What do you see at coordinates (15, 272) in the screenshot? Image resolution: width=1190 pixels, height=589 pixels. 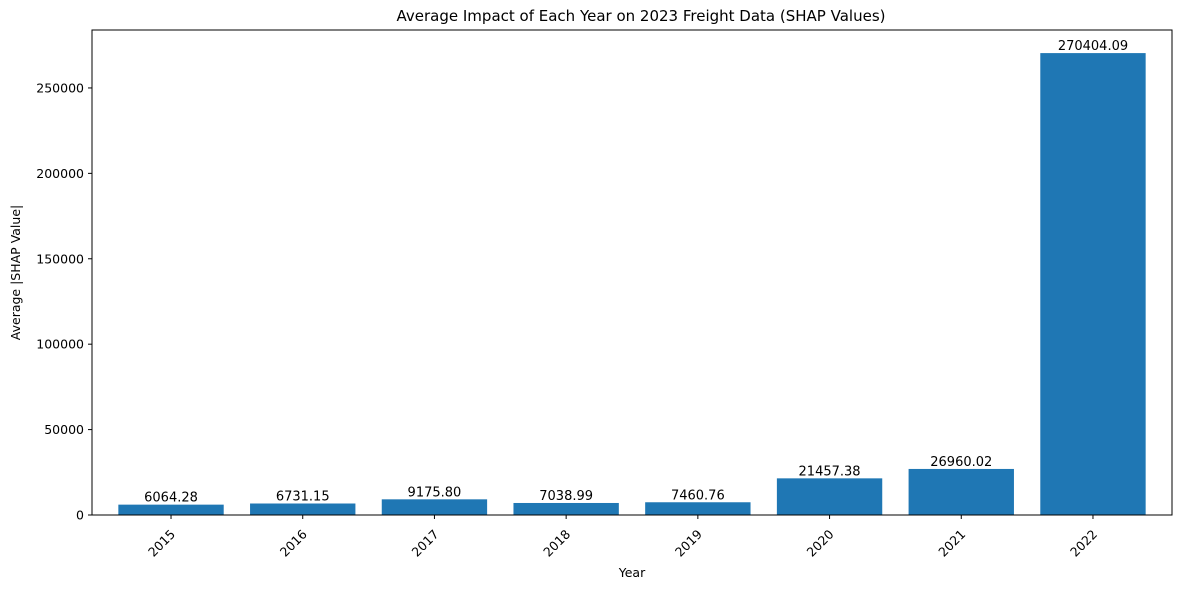 I see `y-axis-label: Average |SHAP Value|` at bounding box center [15, 272].